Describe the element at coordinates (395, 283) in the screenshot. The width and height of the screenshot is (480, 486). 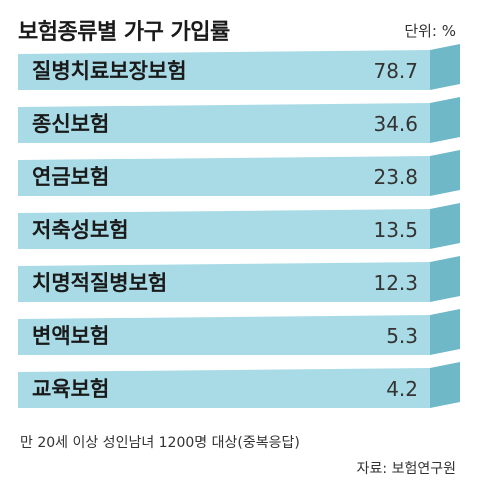
I see `value-label: 12.3` at that location.